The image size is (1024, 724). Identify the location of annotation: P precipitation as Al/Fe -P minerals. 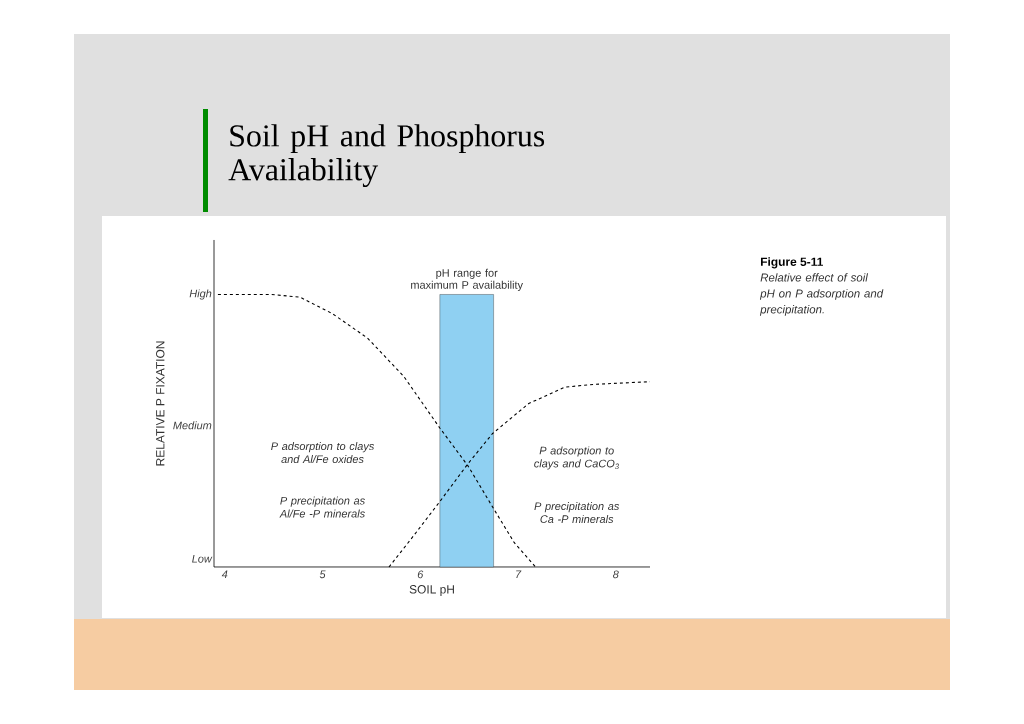
(322, 507).